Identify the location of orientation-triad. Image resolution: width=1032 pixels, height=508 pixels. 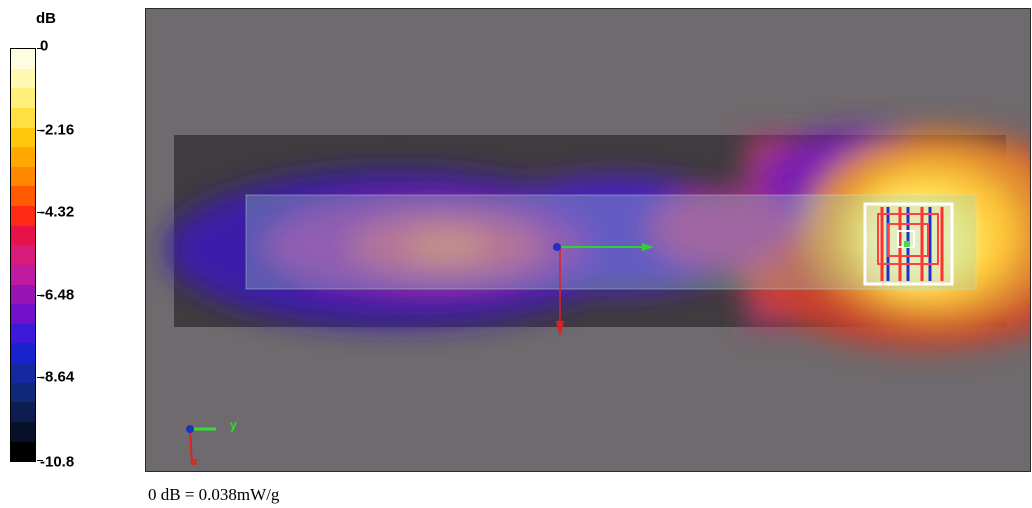
(201, 445).